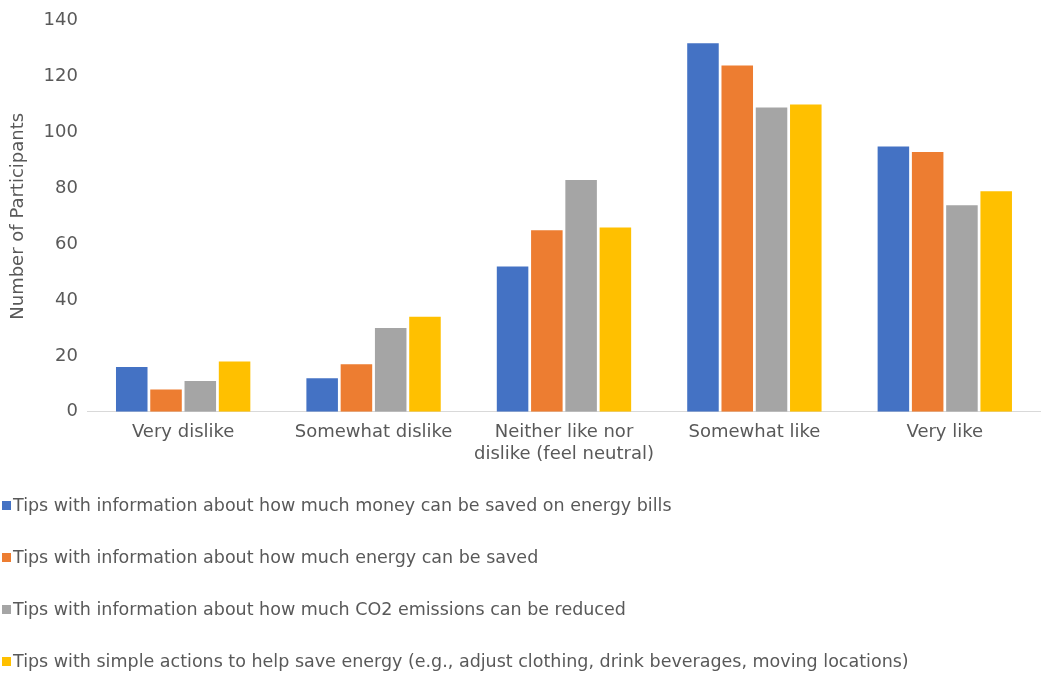 The width and height of the screenshot is (1060, 700). I want to click on legend-label: Tips with simple actions to help save energy (e.g., adjust clothing, drink beverages, moving locations), so click(461, 661).